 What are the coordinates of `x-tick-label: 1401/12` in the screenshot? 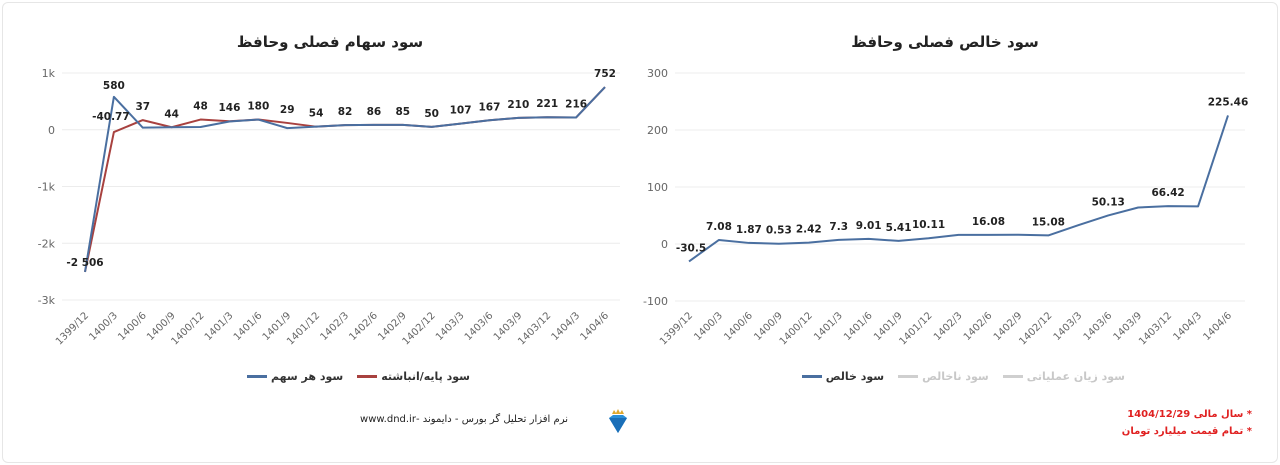 It's located at (916, 328).